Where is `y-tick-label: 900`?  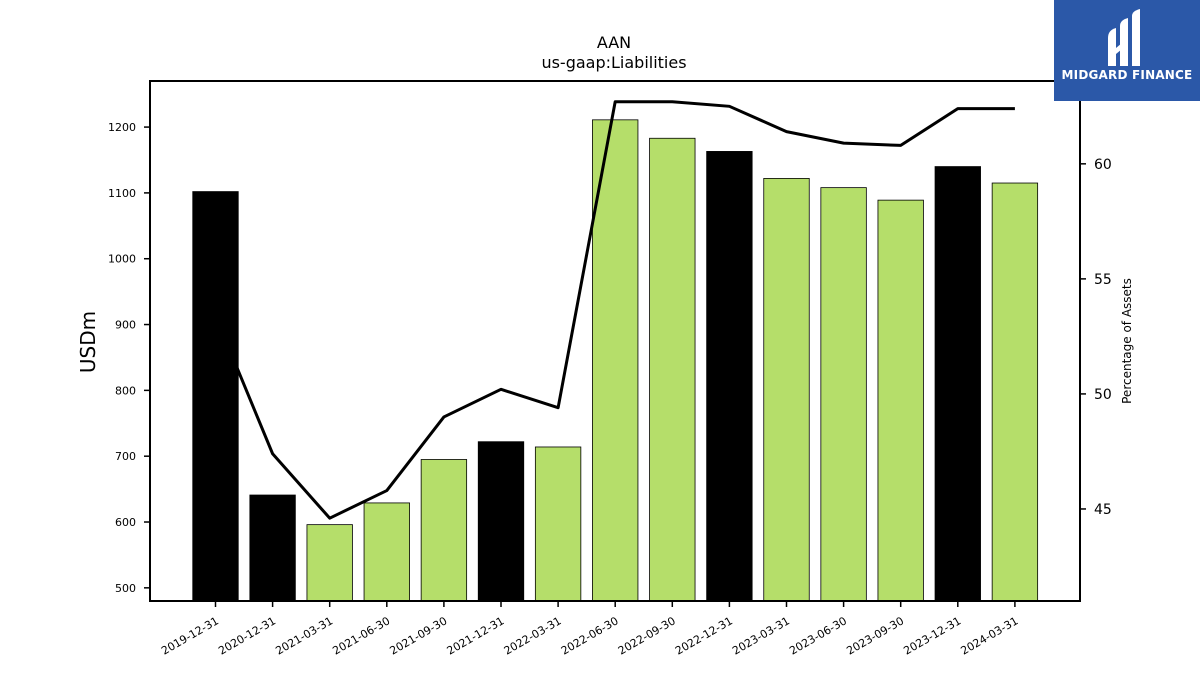
y-tick-label: 900 is located at coordinates (125, 325).